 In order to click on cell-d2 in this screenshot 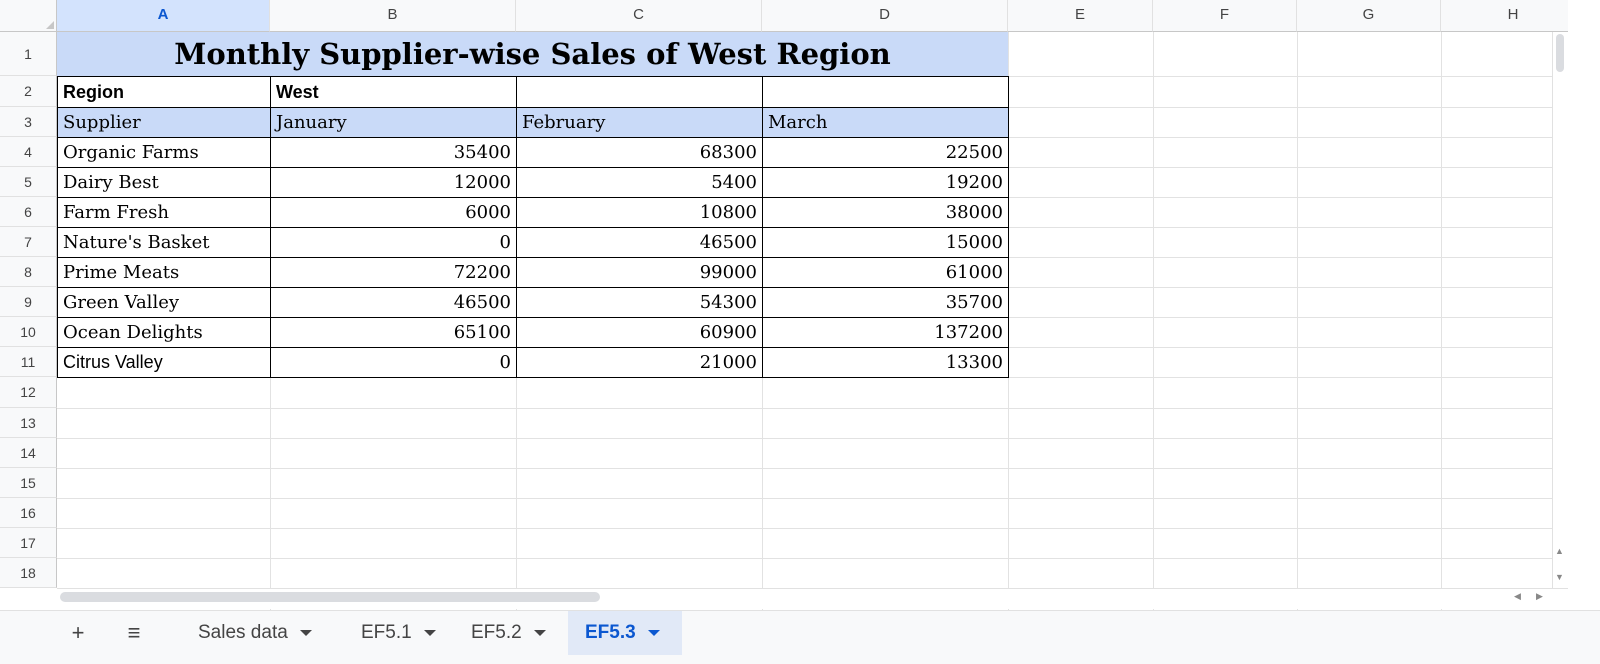, I will do `click(885, 92)`.